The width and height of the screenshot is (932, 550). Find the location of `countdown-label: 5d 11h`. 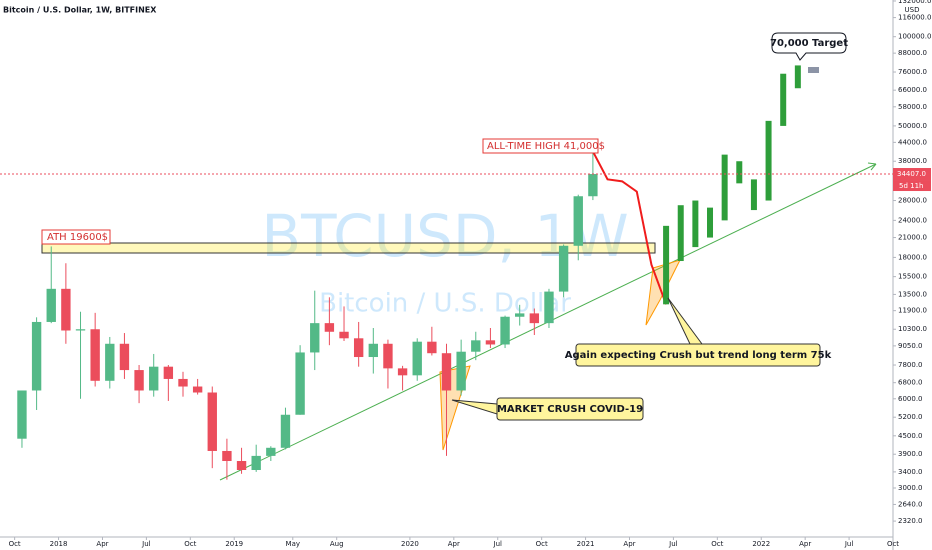

countdown-label: 5d 11h is located at coordinates (911, 186).